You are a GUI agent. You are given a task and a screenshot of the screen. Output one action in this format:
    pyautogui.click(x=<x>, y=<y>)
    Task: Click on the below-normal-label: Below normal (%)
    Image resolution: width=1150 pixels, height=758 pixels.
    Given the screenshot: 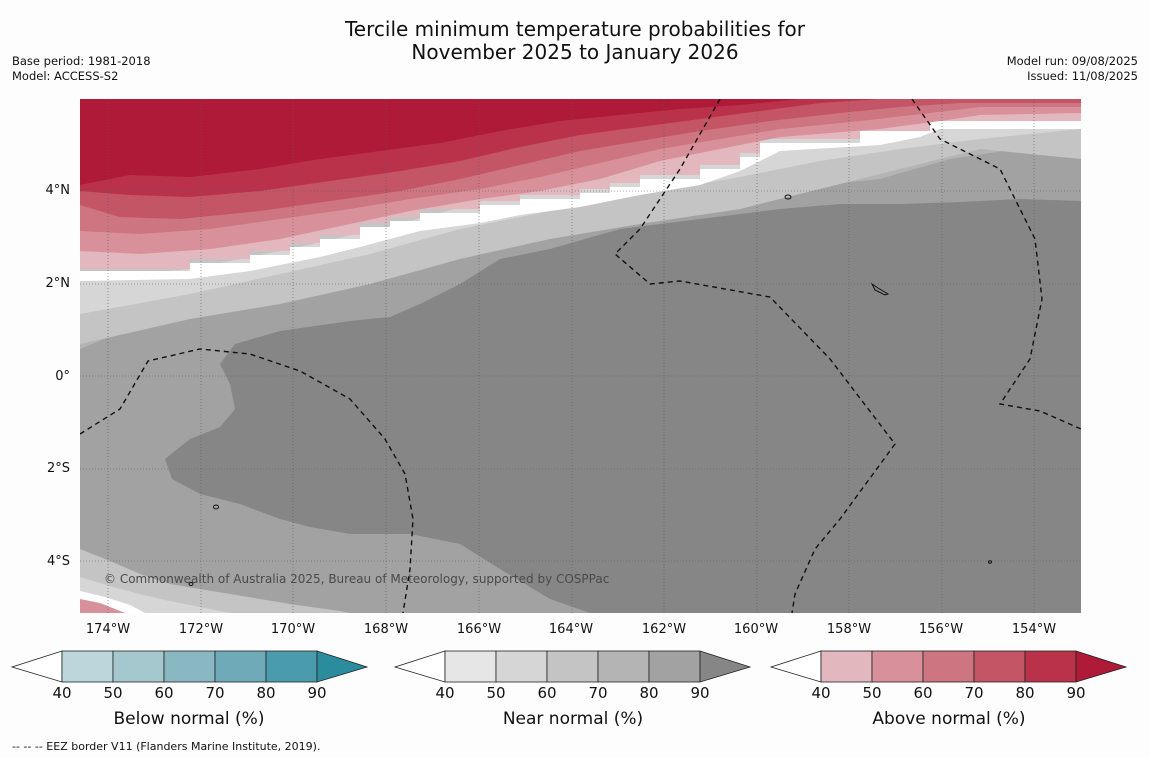 What is the action you would take?
    pyautogui.click(x=189, y=719)
    